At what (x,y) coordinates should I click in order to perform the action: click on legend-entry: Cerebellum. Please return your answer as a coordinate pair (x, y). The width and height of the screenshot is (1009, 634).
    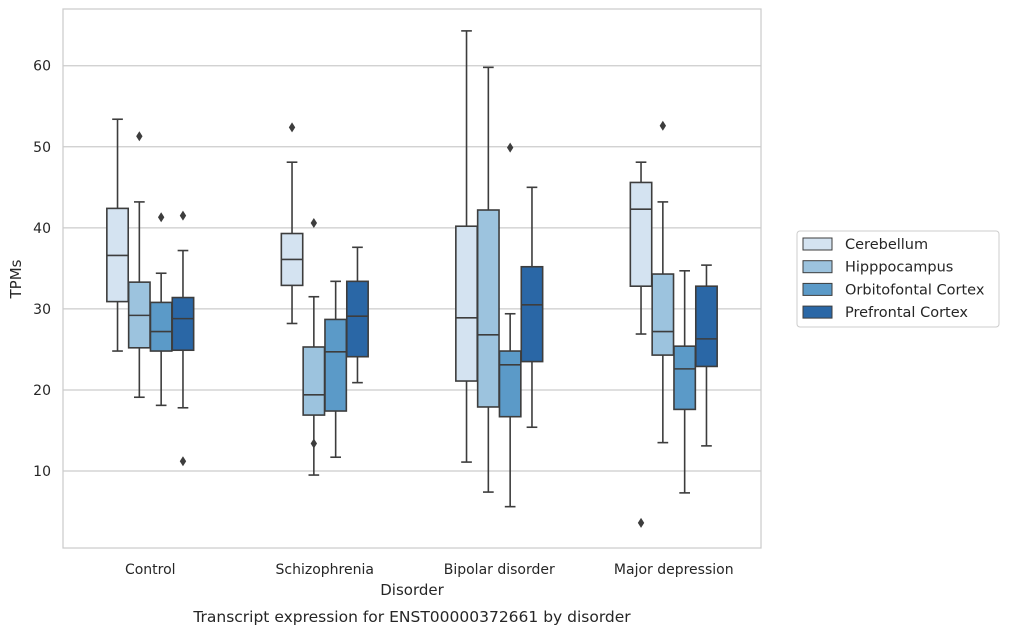
    Looking at the image, I should click on (886, 245).